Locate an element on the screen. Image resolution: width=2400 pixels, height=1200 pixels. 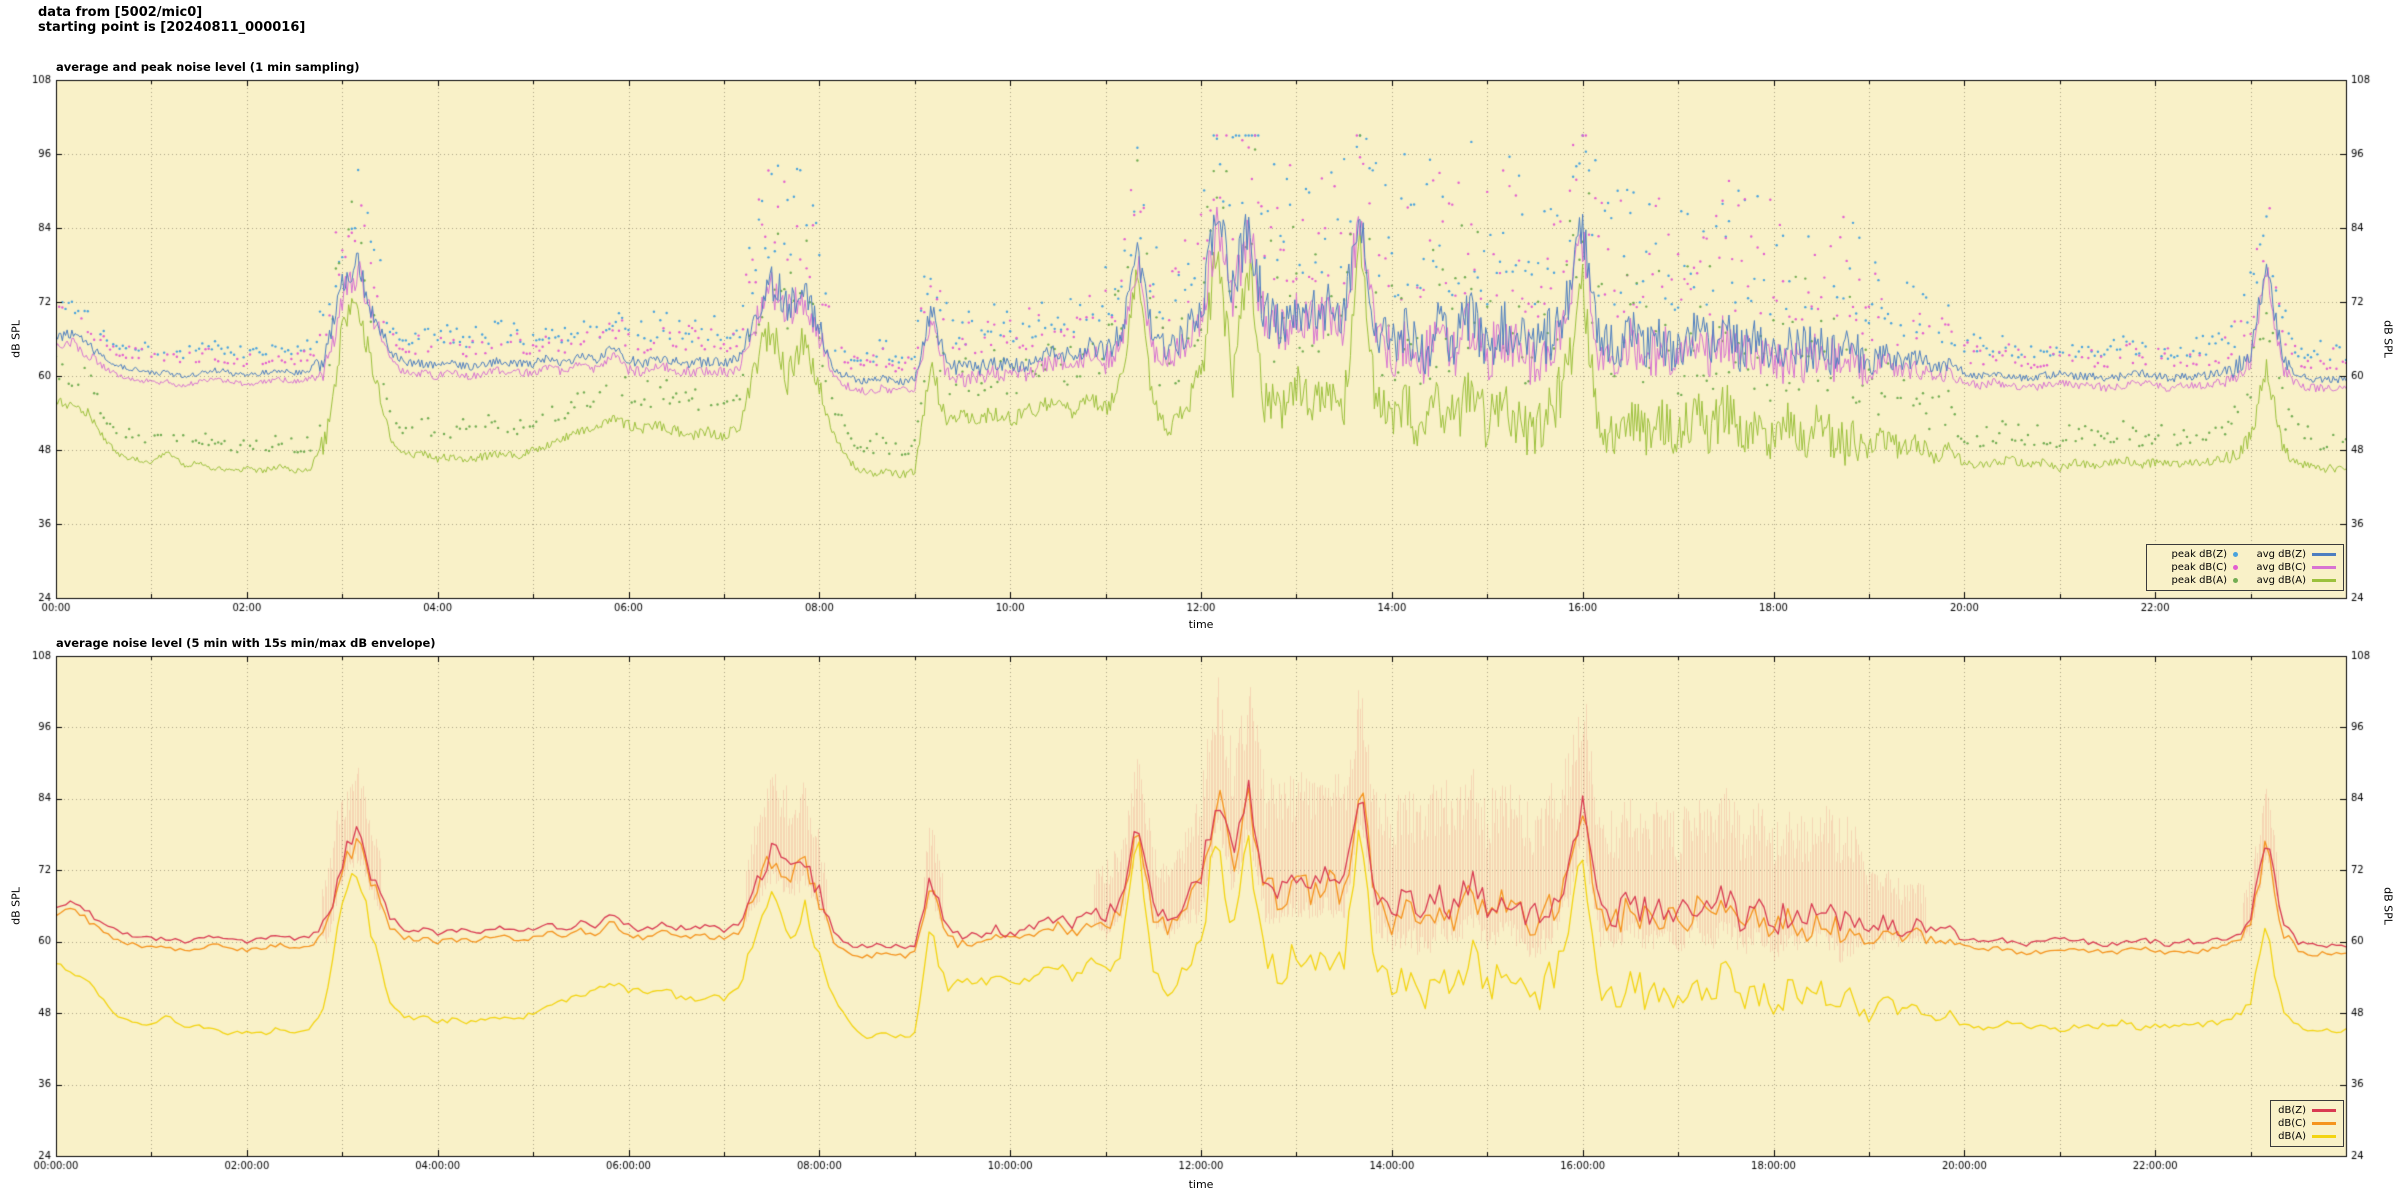
legend-row: peak dB(C) avg dB(C) is located at coordinates (2245, 567).